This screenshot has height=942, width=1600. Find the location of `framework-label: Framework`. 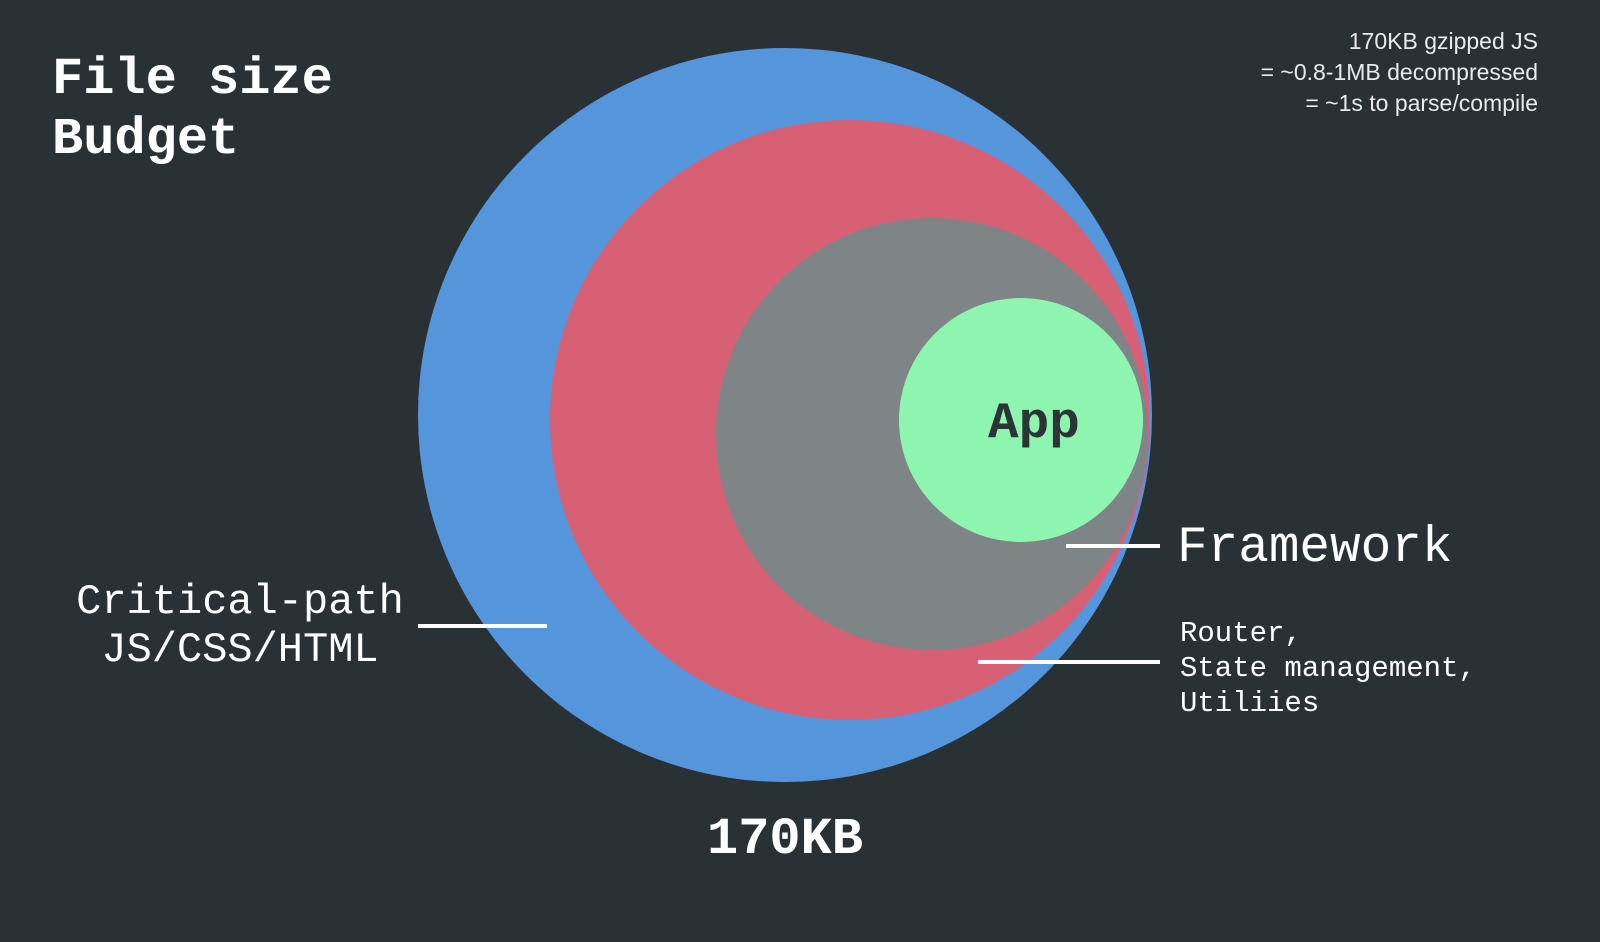

framework-label: Framework is located at coordinates (1315, 548).